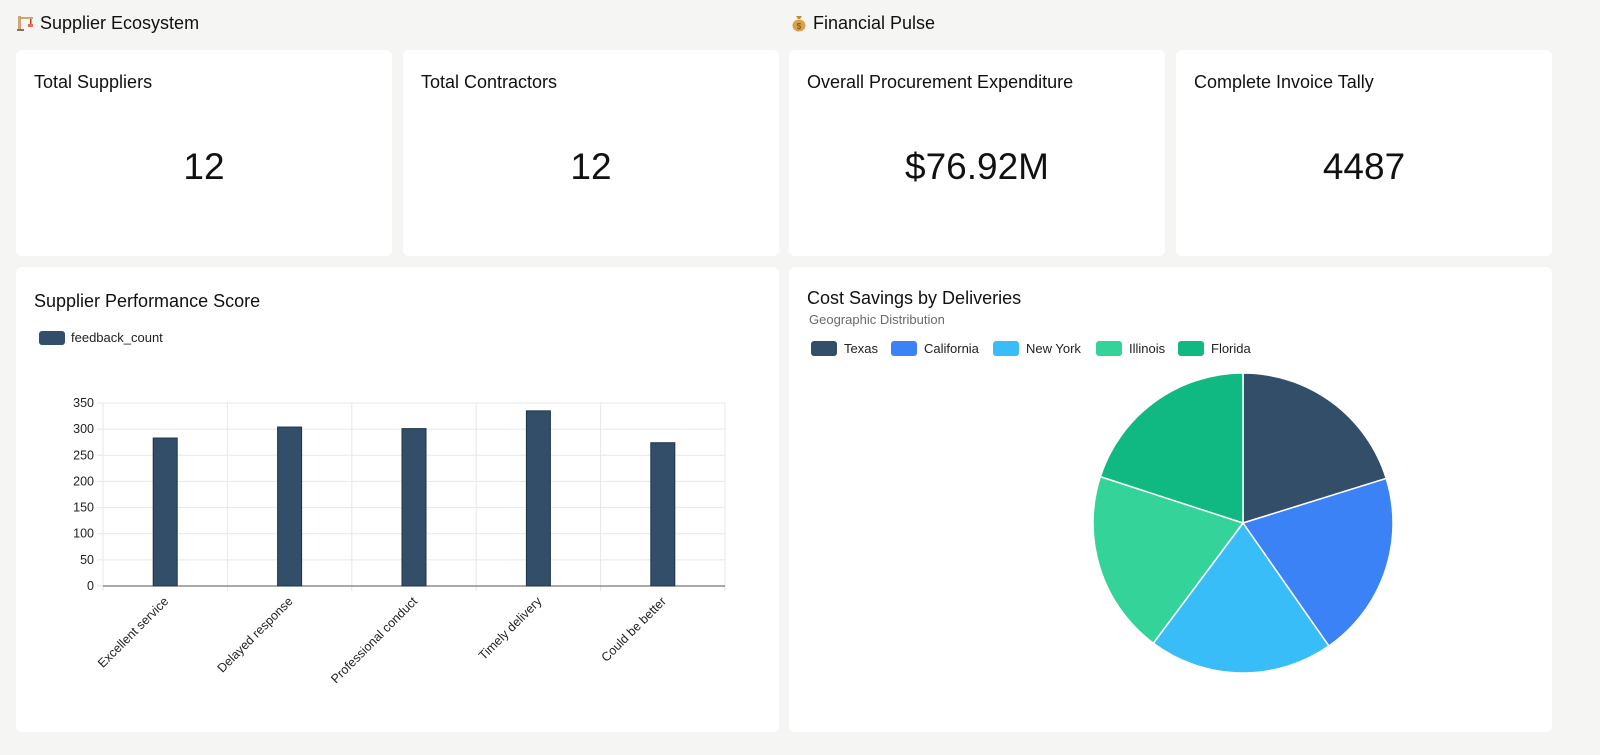 This screenshot has height=755, width=1600. Describe the element at coordinates (1364, 166) in the screenshot. I see `kpi-value: 4487` at that location.